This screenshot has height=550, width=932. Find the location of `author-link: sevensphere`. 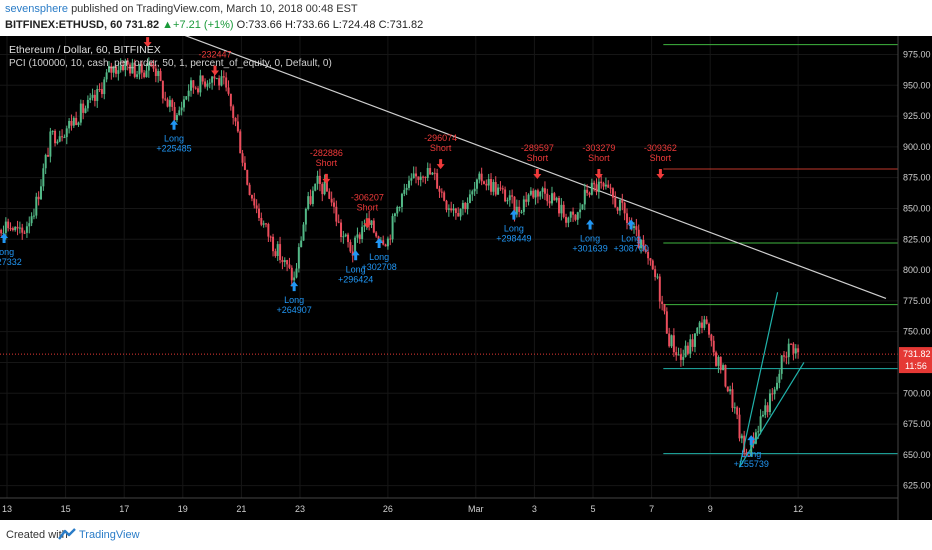

author-link: sevensphere is located at coordinates (36, 9).